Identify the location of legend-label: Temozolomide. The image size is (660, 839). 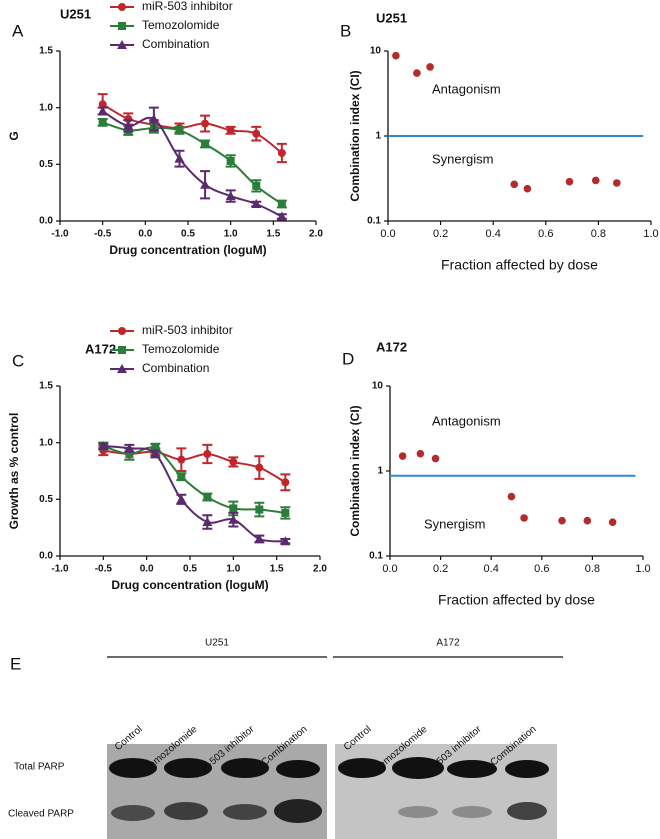
(181, 349).